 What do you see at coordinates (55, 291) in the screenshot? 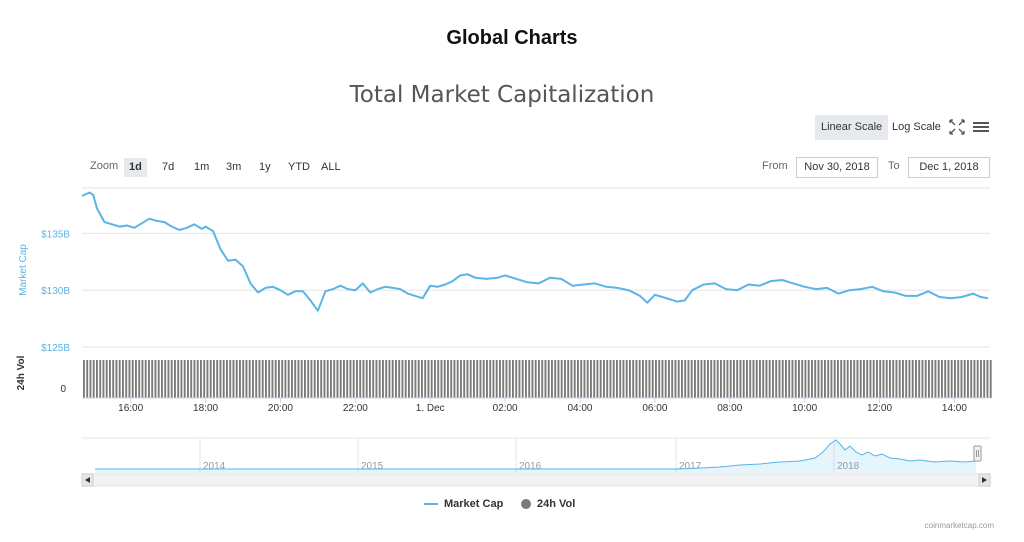
I see `y-tick-label: $130B` at bounding box center [55, 291].